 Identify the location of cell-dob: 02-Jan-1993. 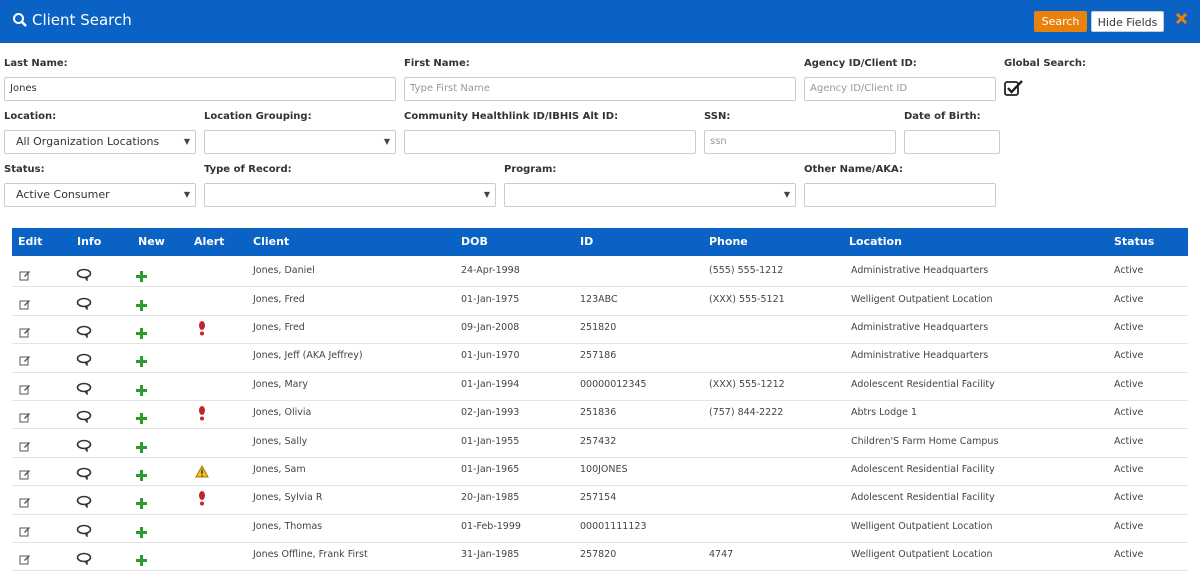
(490, 413).